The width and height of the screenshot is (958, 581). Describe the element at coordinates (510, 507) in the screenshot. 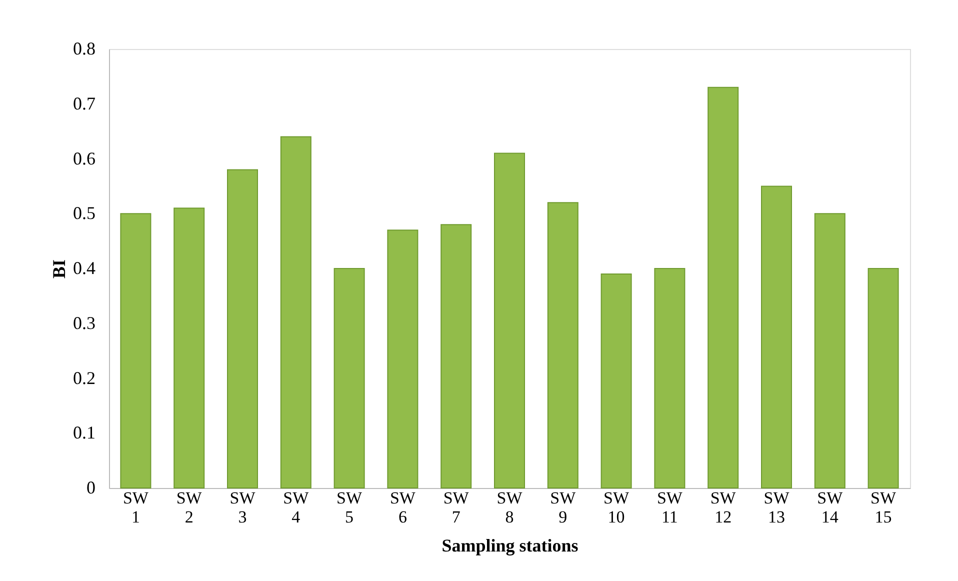

I see `x-tick-label: SW 8` at that location.